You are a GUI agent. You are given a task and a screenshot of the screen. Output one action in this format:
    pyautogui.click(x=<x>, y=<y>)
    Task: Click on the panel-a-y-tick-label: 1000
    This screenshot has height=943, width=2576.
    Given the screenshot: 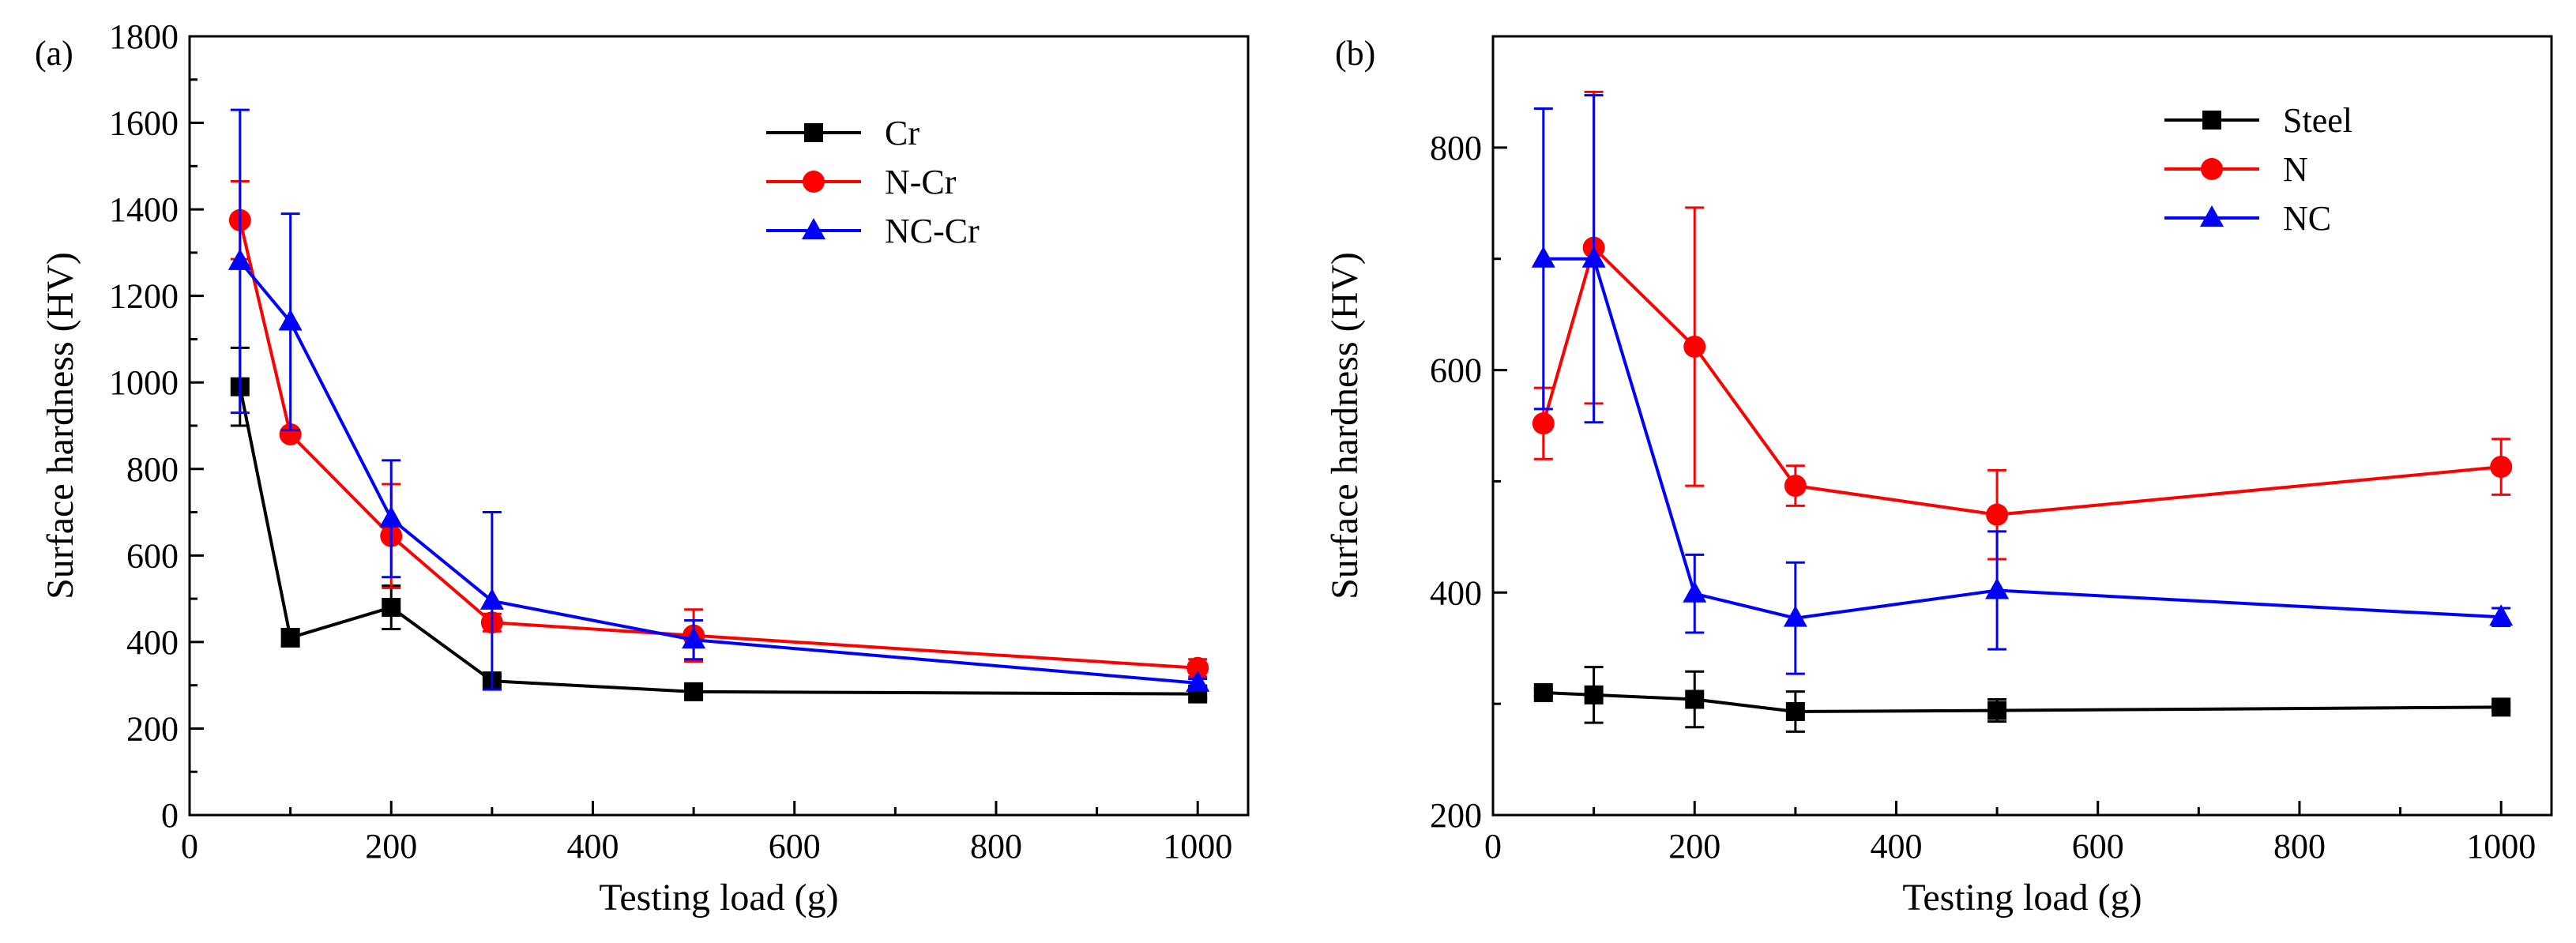 What is the action you would take?
    pyautogui.click(x=144, y=382)
    